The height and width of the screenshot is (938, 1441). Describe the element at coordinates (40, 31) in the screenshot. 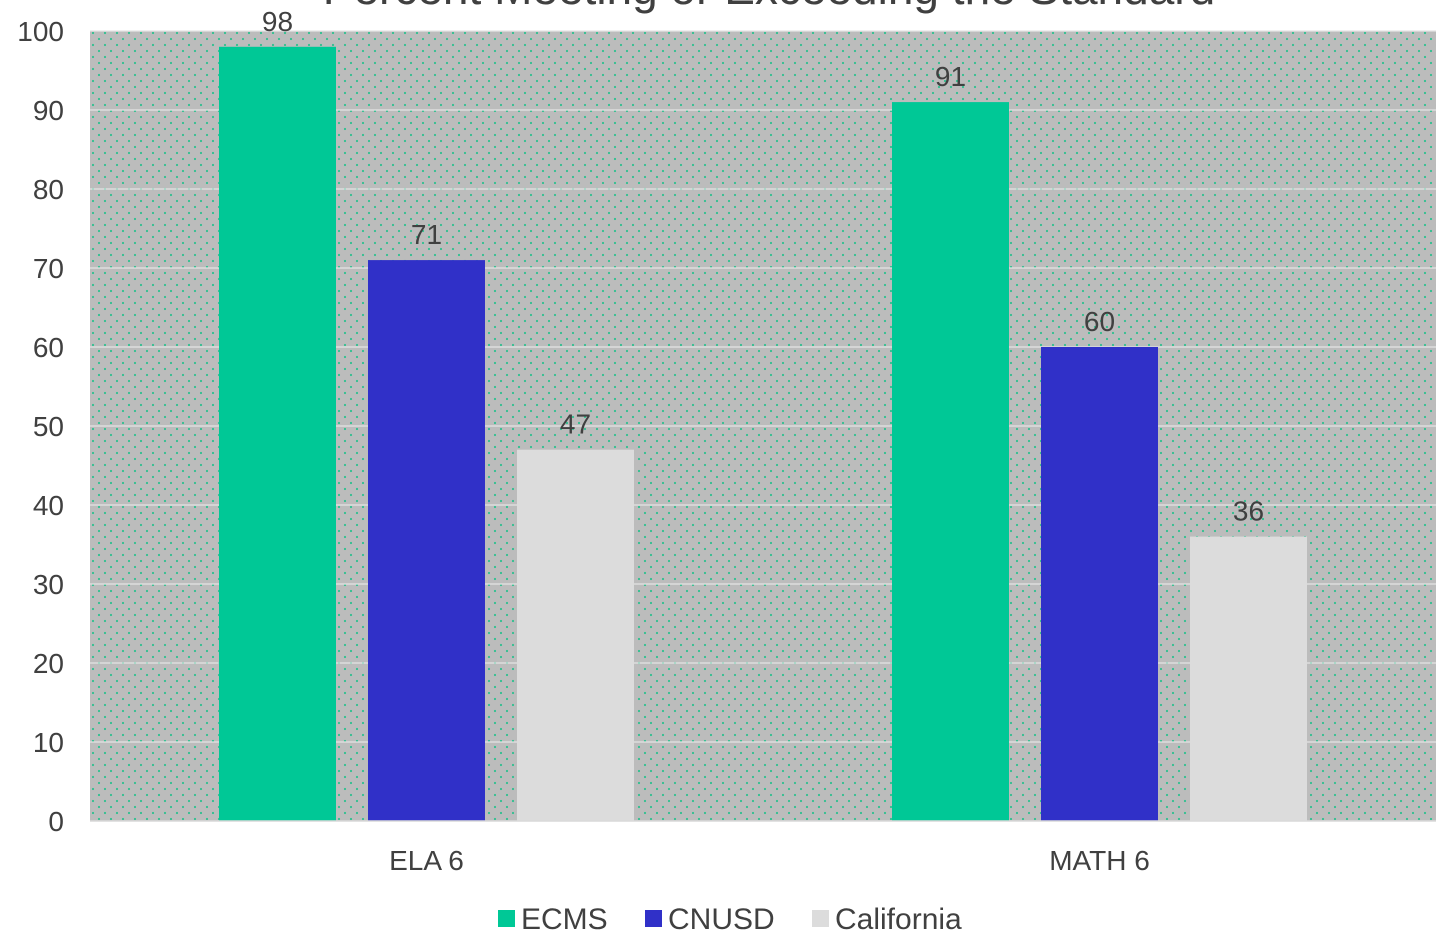

I see `y-tick-label: 100` at that location.